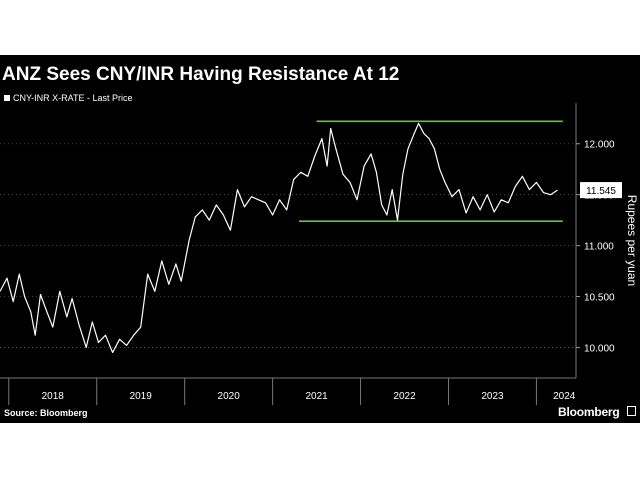  Describe the element at coordinates (404, 396) in the screenshot. I see `x-tick-label: 2022` at that location.